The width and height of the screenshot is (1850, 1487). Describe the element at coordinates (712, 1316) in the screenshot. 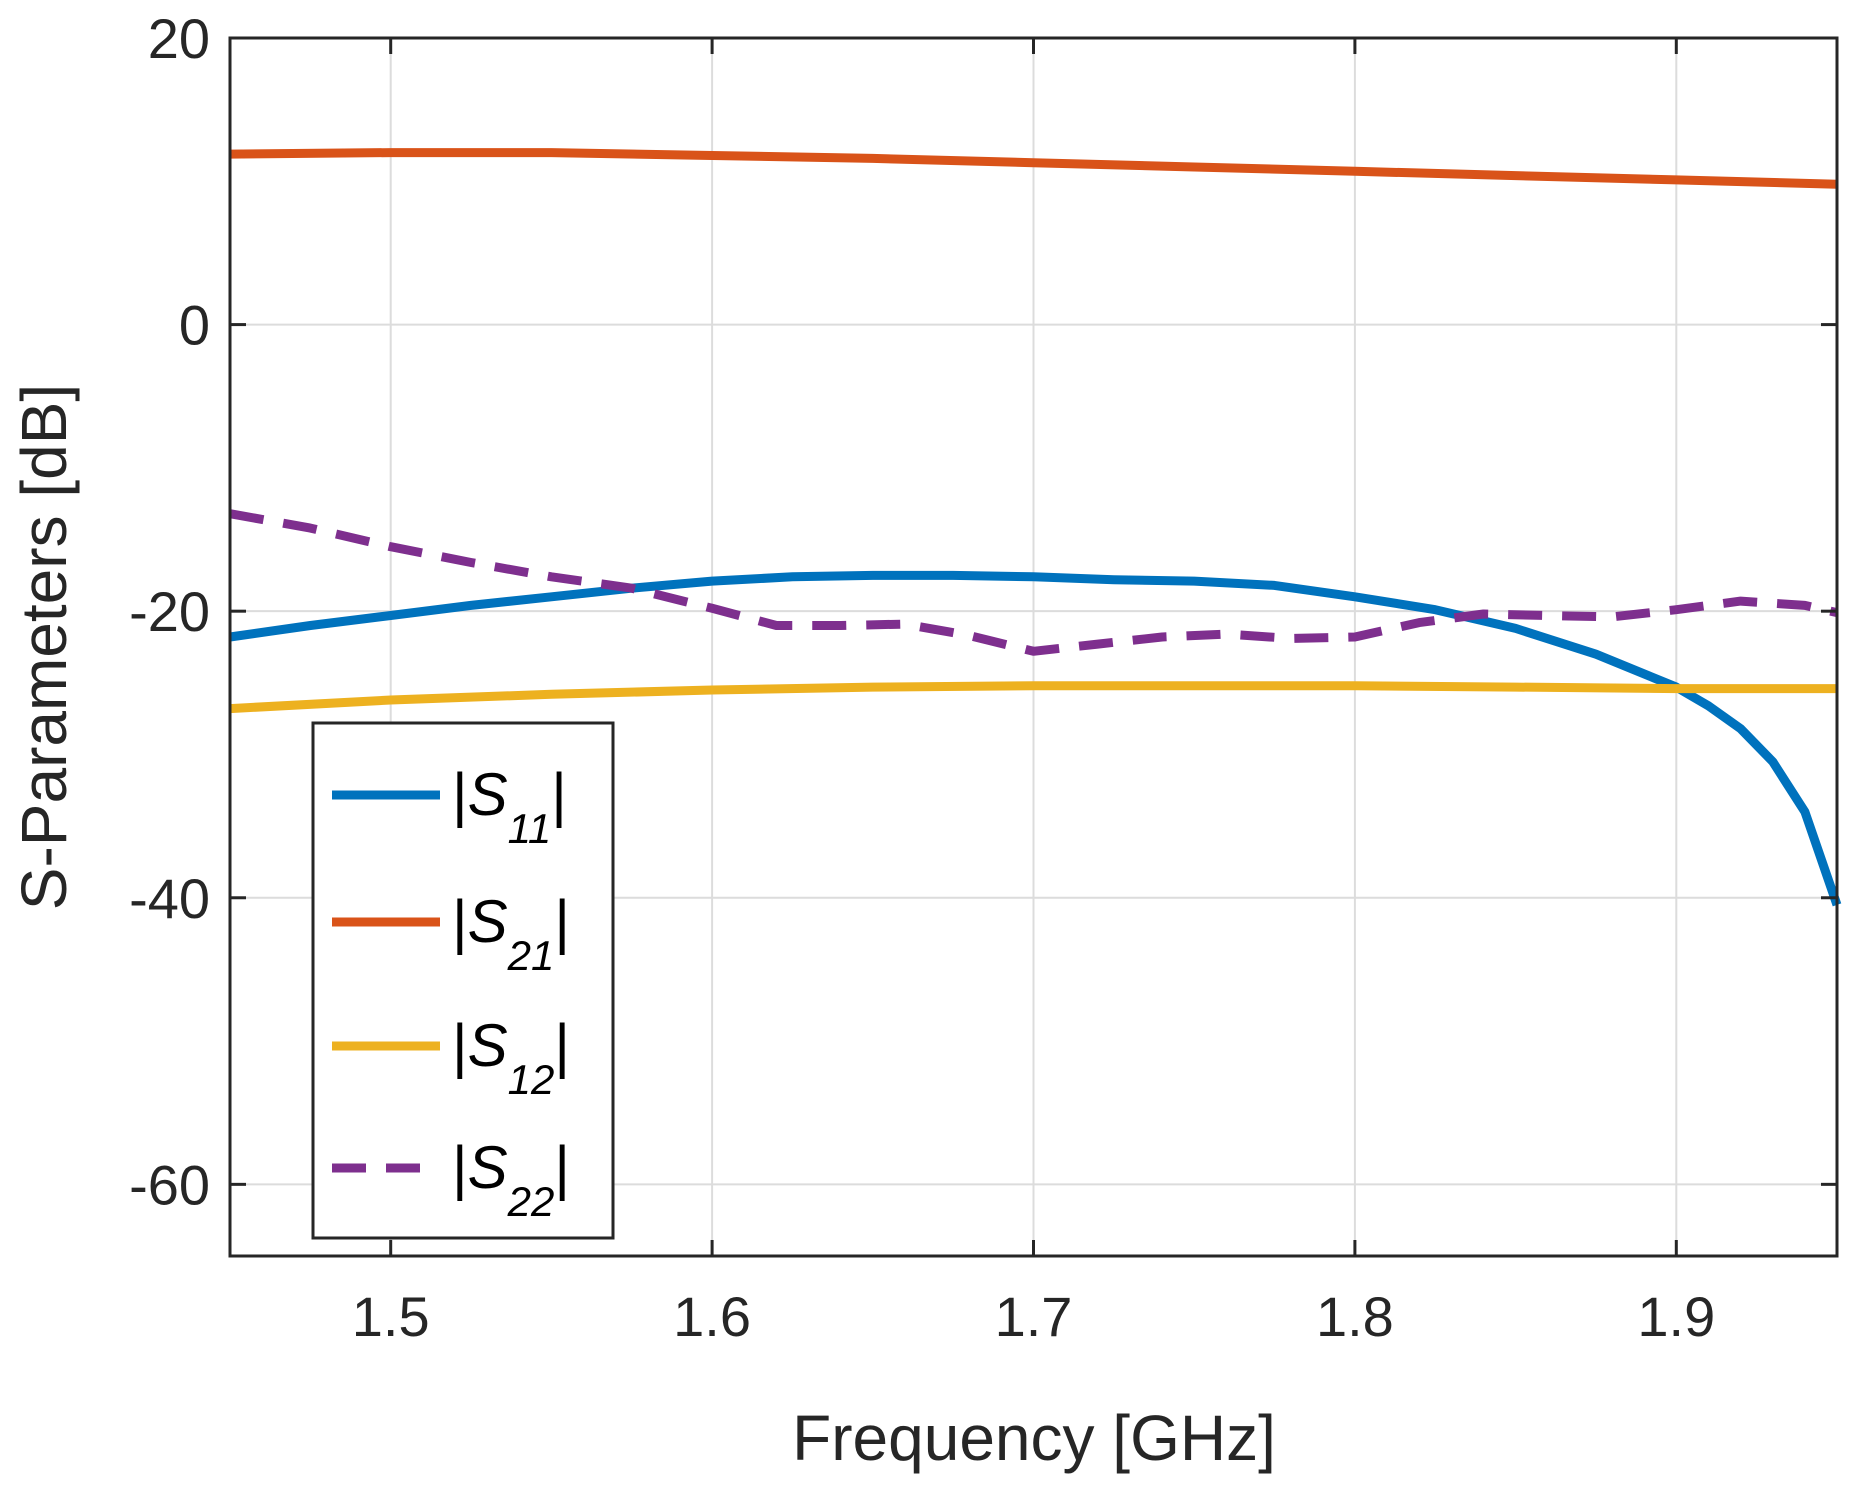

I see `x-tick-label: 1.6` at that location.